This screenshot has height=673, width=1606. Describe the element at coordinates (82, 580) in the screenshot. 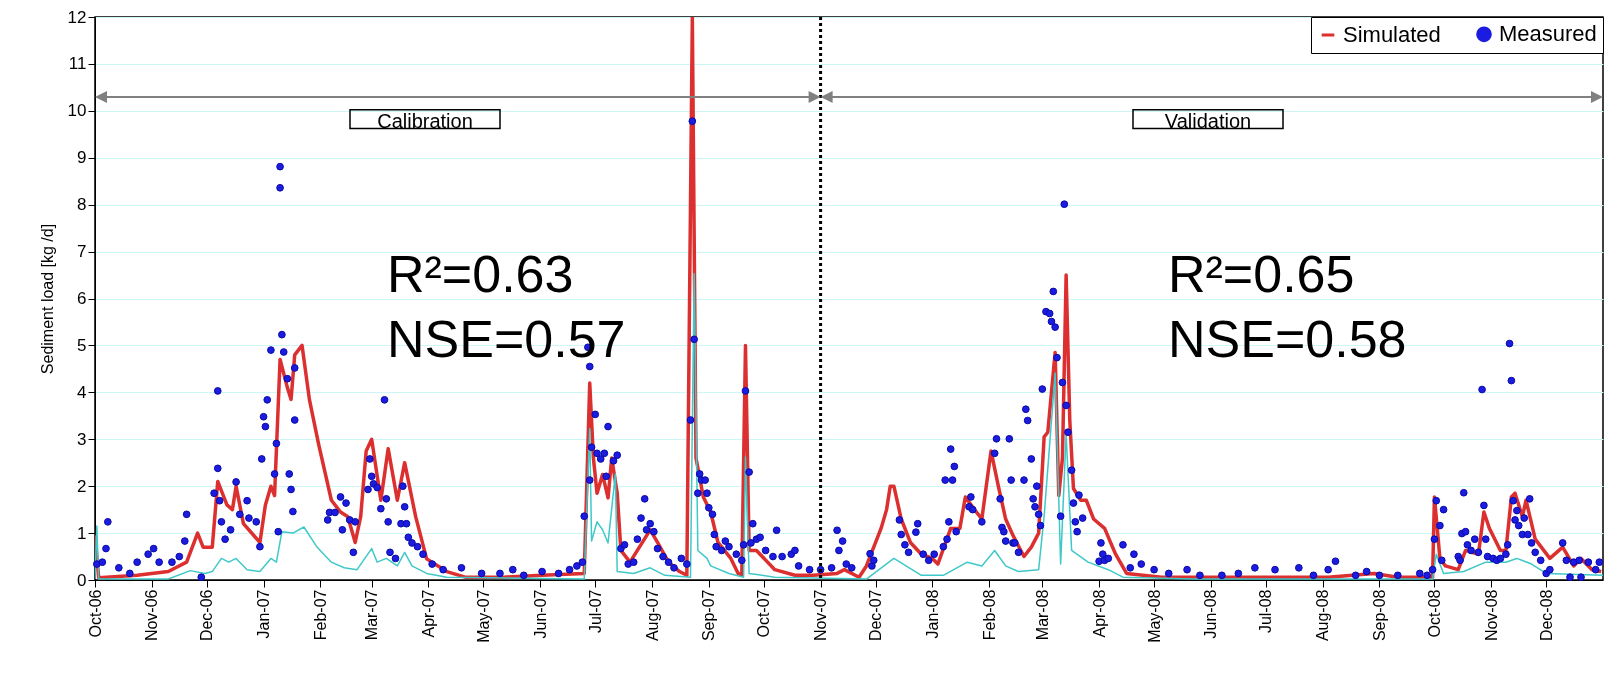

I see `y-tick-label: 0` at that location.